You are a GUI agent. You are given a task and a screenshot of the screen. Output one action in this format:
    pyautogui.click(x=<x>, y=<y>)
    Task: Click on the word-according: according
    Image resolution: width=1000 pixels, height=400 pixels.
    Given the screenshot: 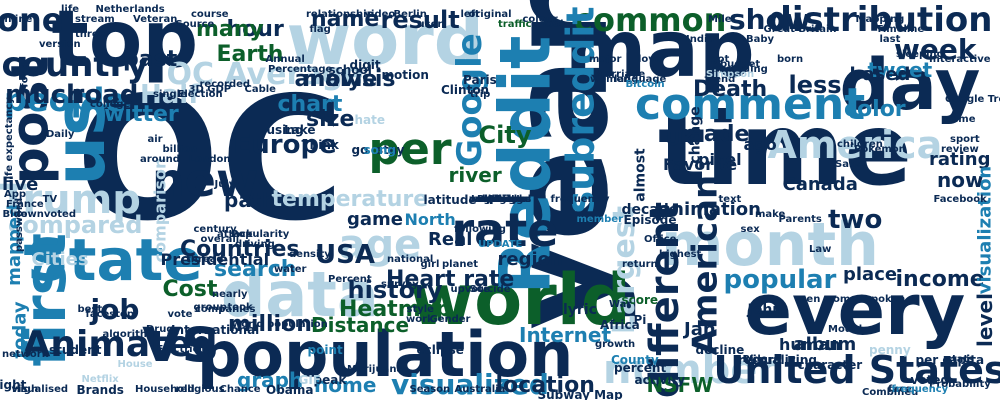 What is the action you would take?
    pyautogui.click(x=740, y=69)
    